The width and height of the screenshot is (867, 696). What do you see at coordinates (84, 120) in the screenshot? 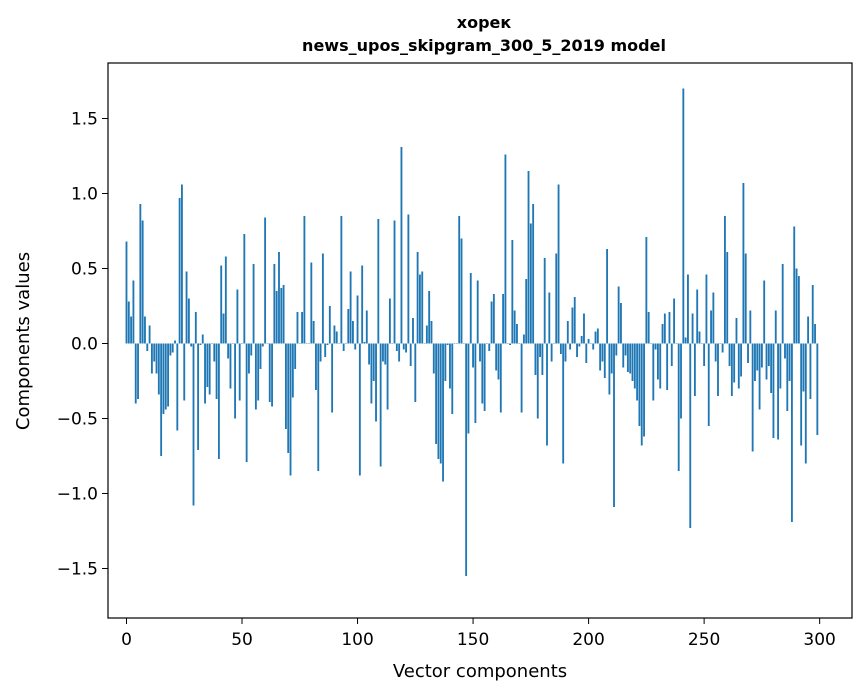
I see `y-tick-label: 1.5` at bounding box center [84, 120].